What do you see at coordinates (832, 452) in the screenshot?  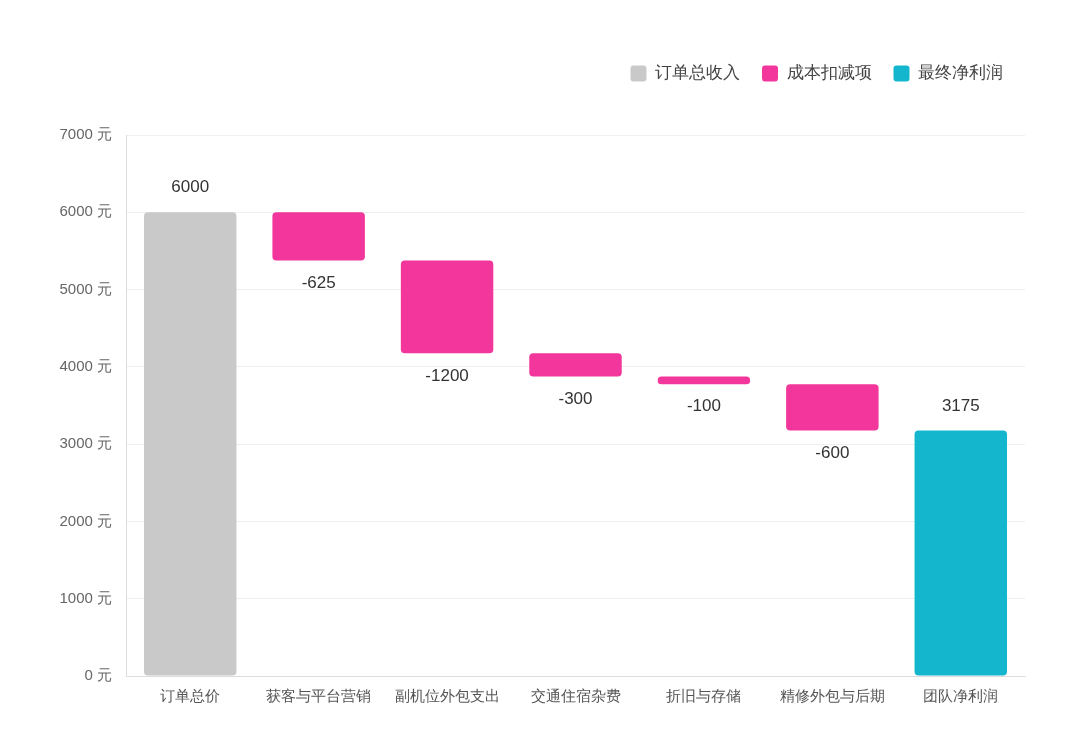 I see `data-label: -600` at bounding box center [832, 452].